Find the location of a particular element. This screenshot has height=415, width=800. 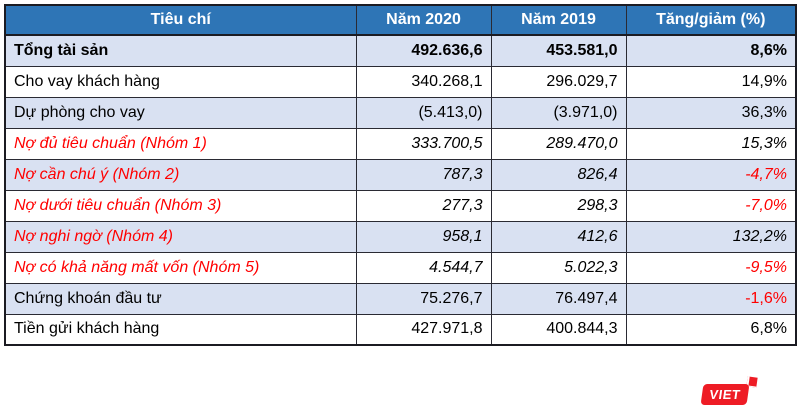

viet-logo: VIET is located at coordinates (730, 392).